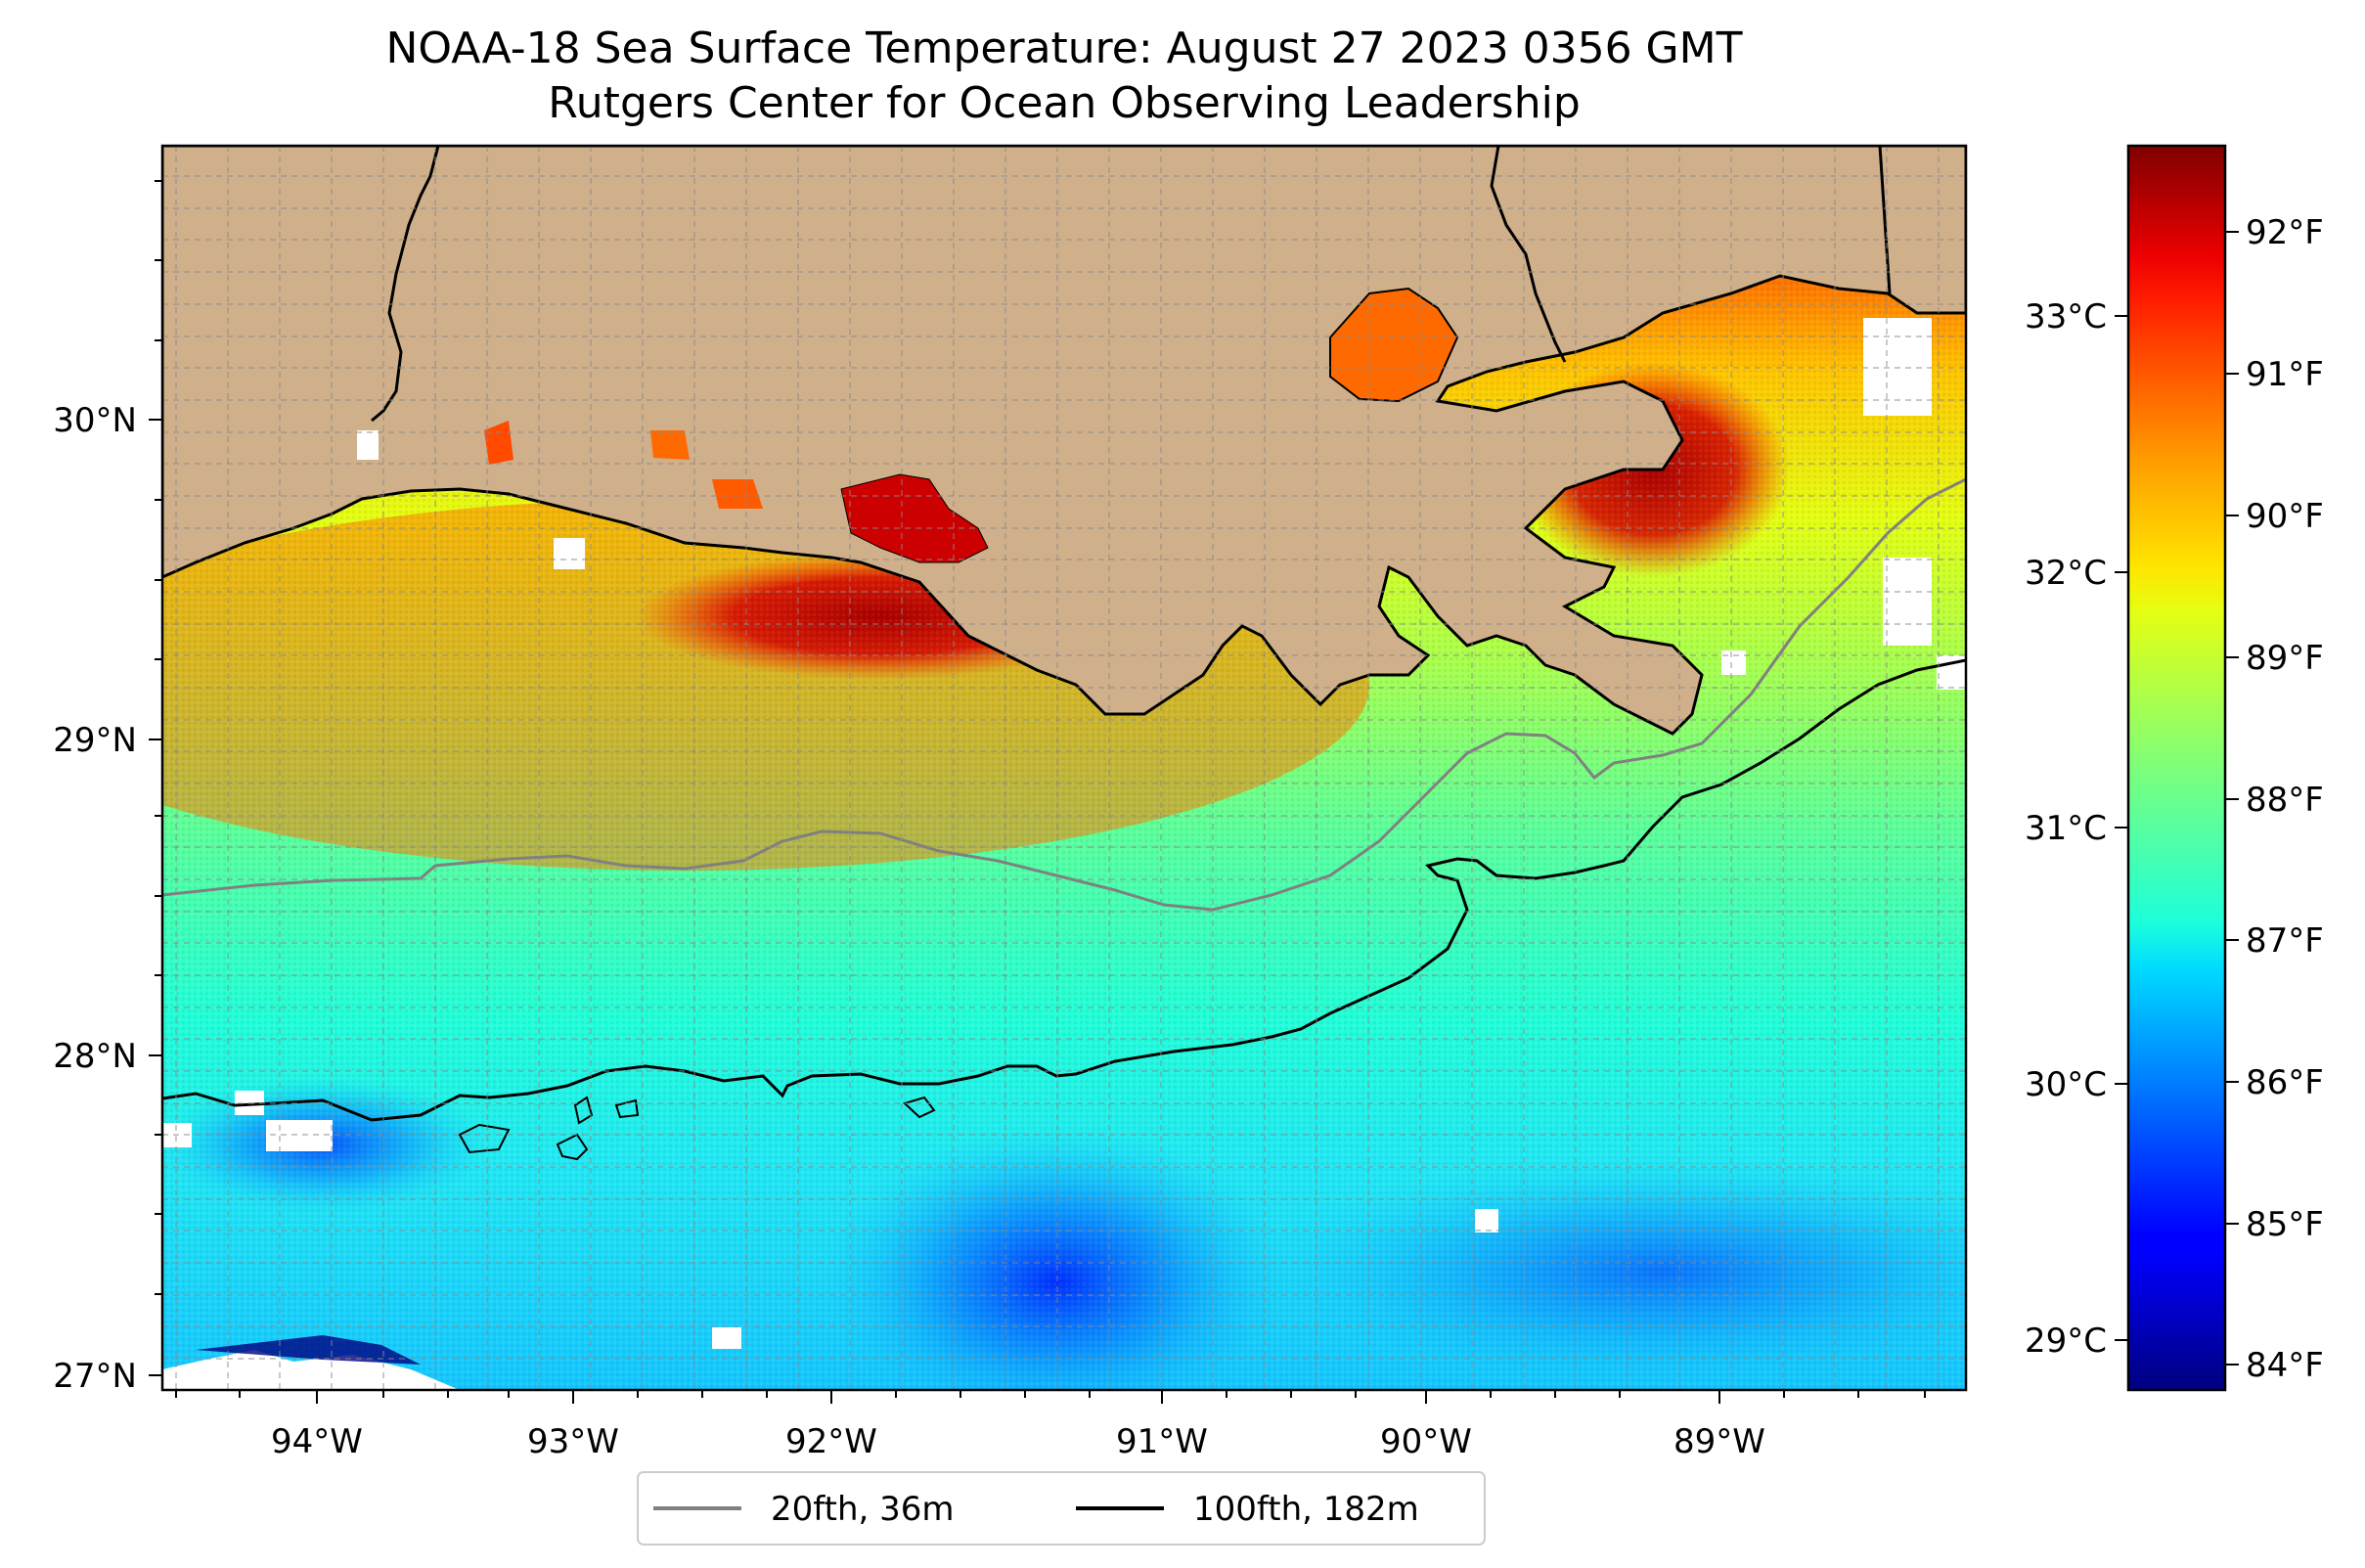 This screenshot has height=1568, width=2365. I want to click on legend: 20fth, 36m 100fth, 182m, so click(1061, 1508).